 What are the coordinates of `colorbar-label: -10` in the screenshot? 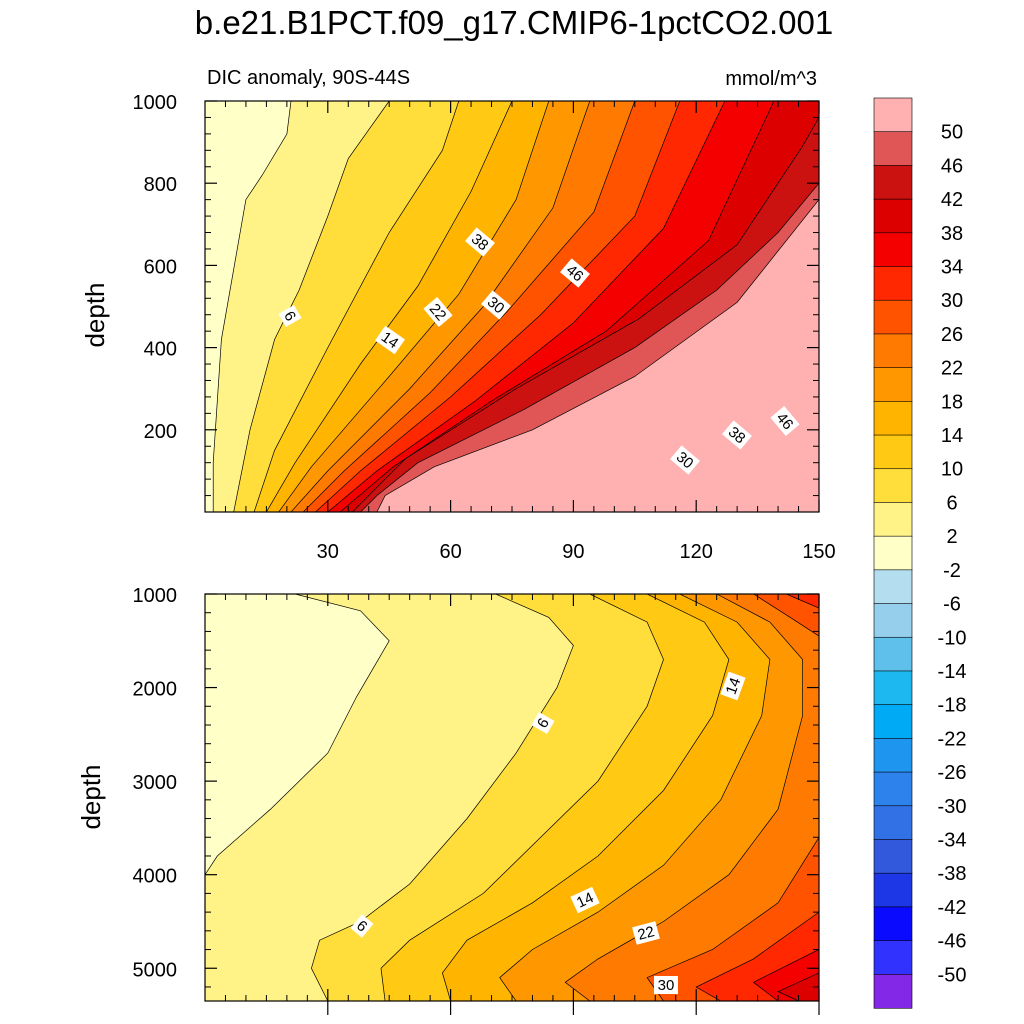 It's located at (952, 638).